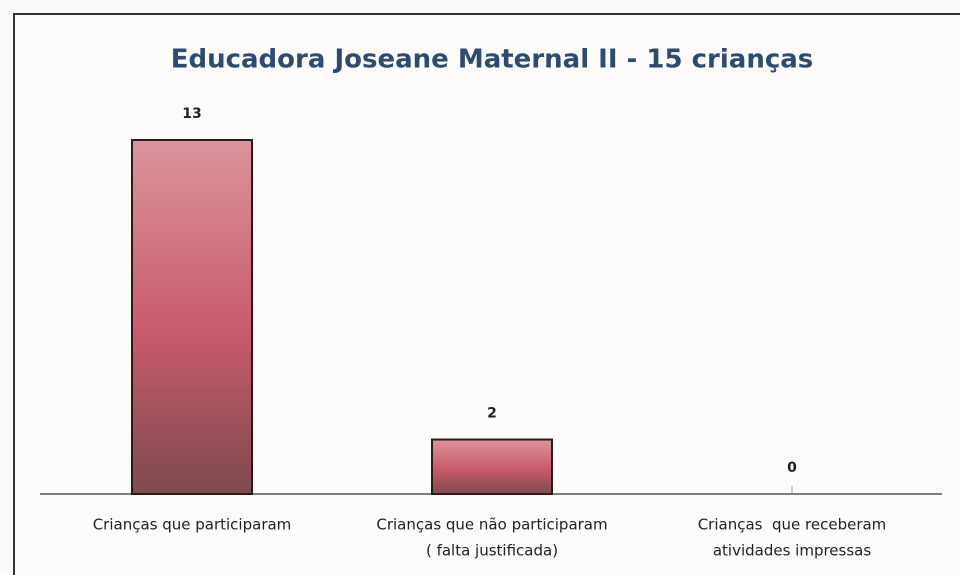 The width and height of the screenshot is (960, 575). I want to click on x-tick-label: atividades impressas, so click(792, 551).